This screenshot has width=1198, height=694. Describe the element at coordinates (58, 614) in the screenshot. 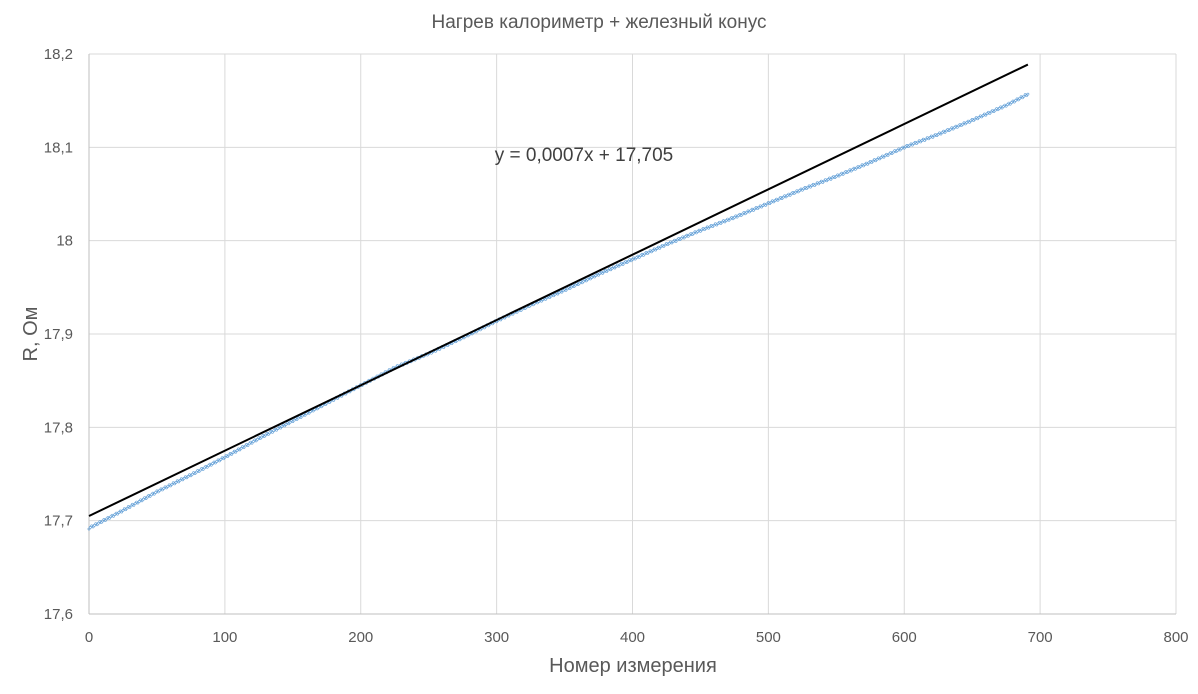

I see `y-tick-label: 17,6` at that location.